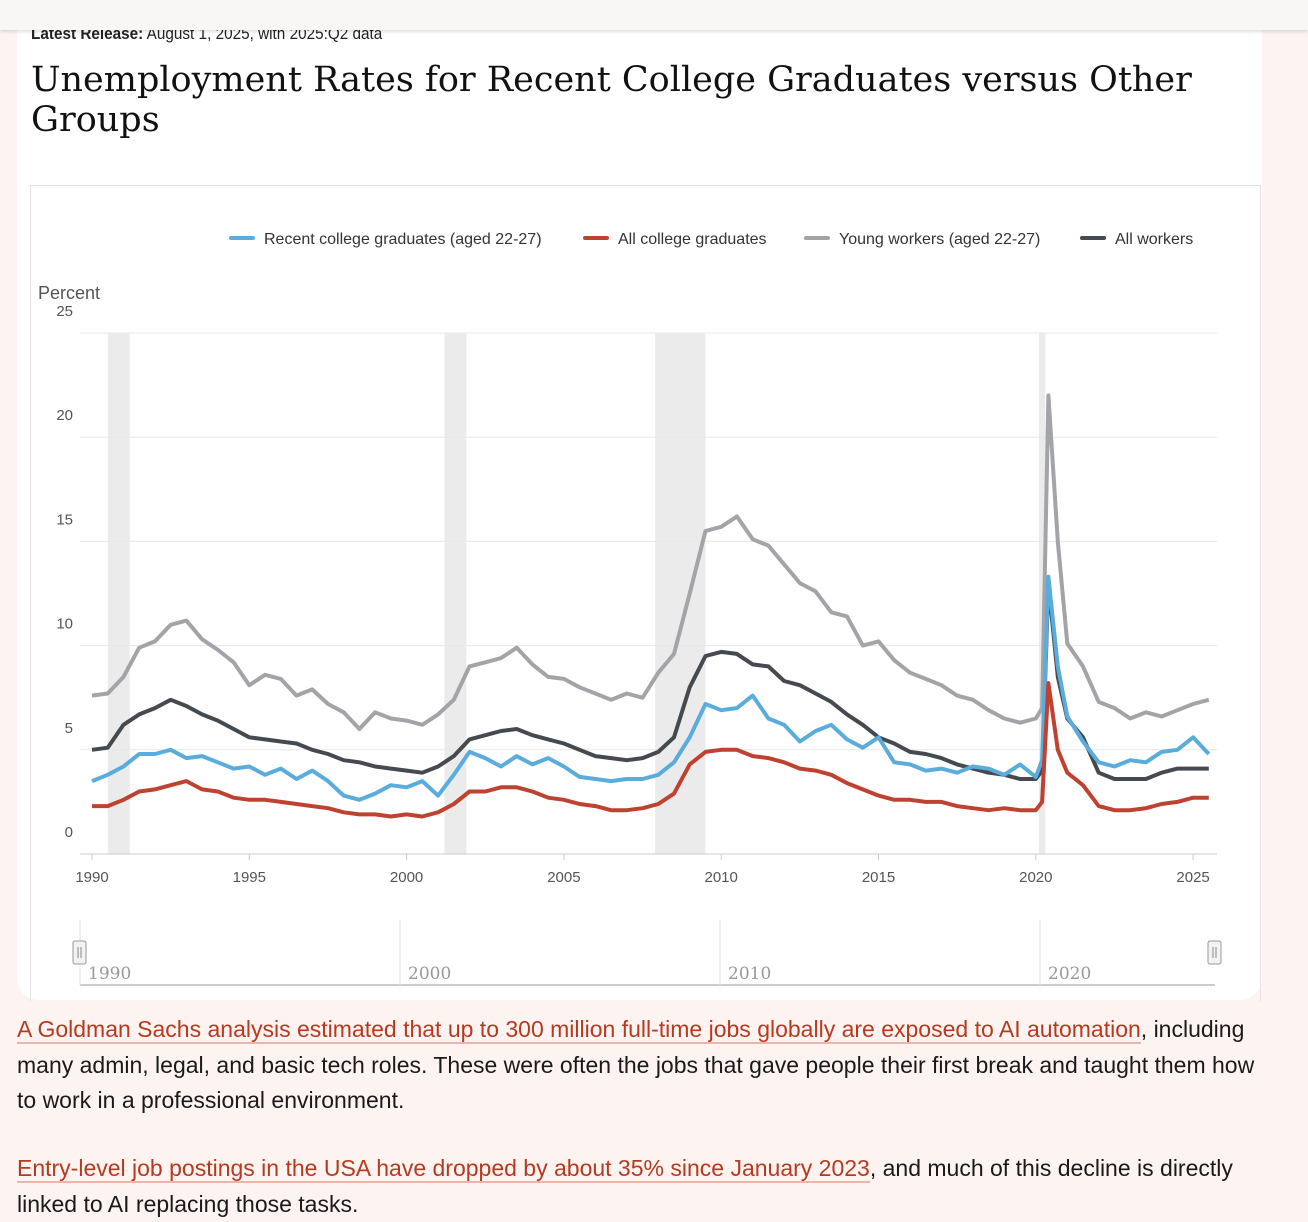  Describe the element at coordinates (91, 877) in the screenshot. I see `x-tick-label: 1990` at that location.